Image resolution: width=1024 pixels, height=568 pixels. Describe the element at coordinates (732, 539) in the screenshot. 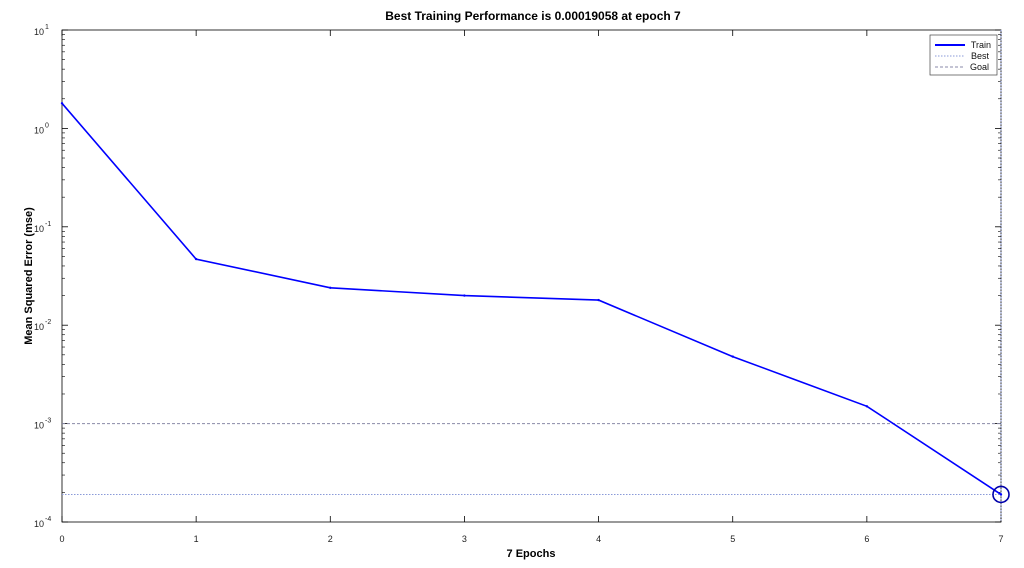

I see `x-tick-label: 5` at that location.